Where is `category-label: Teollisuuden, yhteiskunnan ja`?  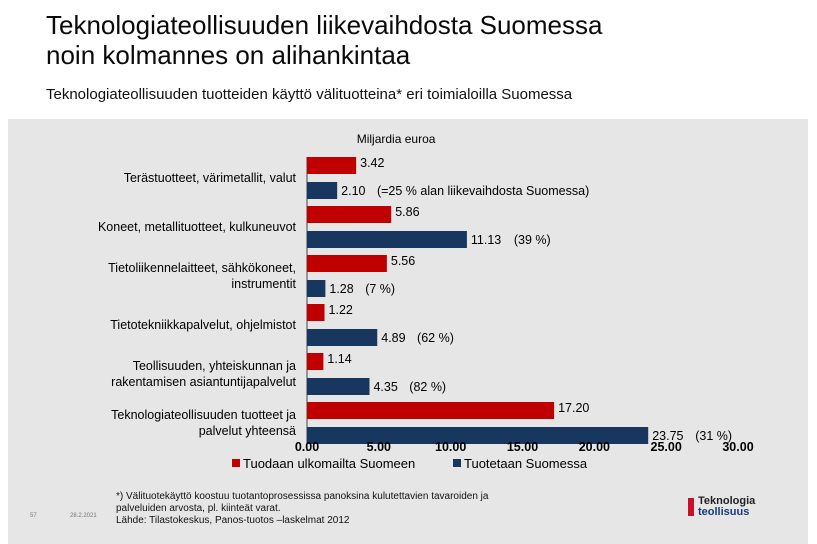
category-label: Teollisuuden, yhteiskunnan ja is located at coordinates (214, 366).